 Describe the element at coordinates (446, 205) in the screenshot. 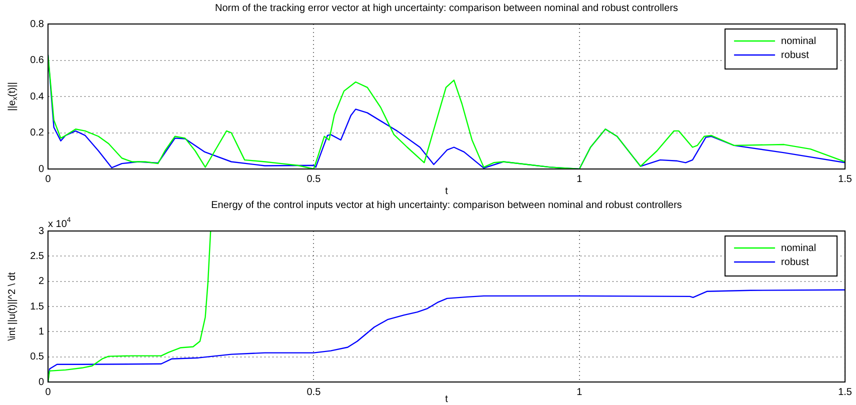

I see `chart-title: Energy of the control inputs vector at high uncertainty: comparison between nominal and robust controllers` at that location.